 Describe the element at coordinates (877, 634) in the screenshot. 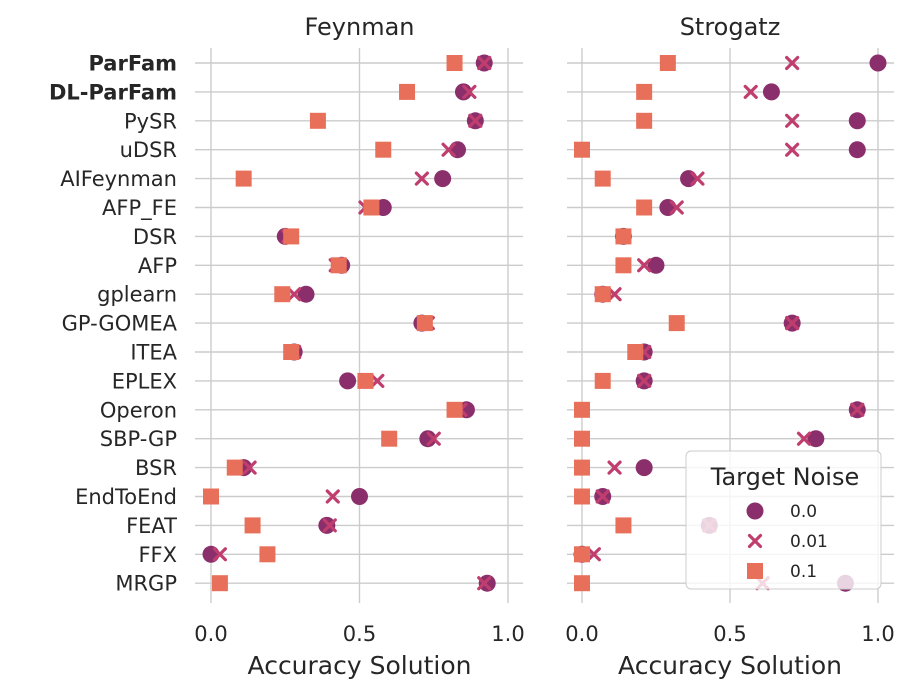

I see `x-tick-label-strogatz-2: 1.0` at that location.